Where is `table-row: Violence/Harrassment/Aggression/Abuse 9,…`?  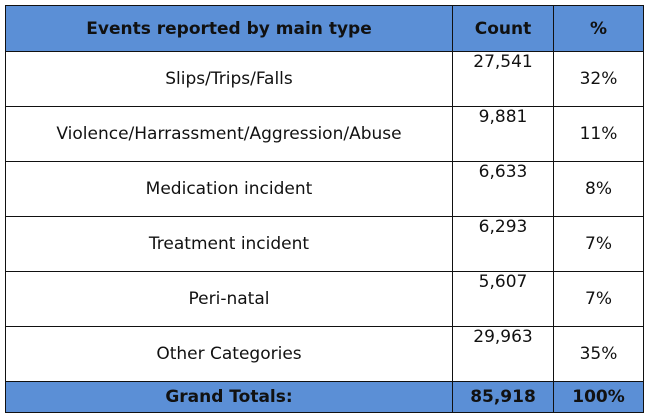 table-row: Violence/Harrassment/Aggression/Abuse 9,… is located at coordinates (324, 134).